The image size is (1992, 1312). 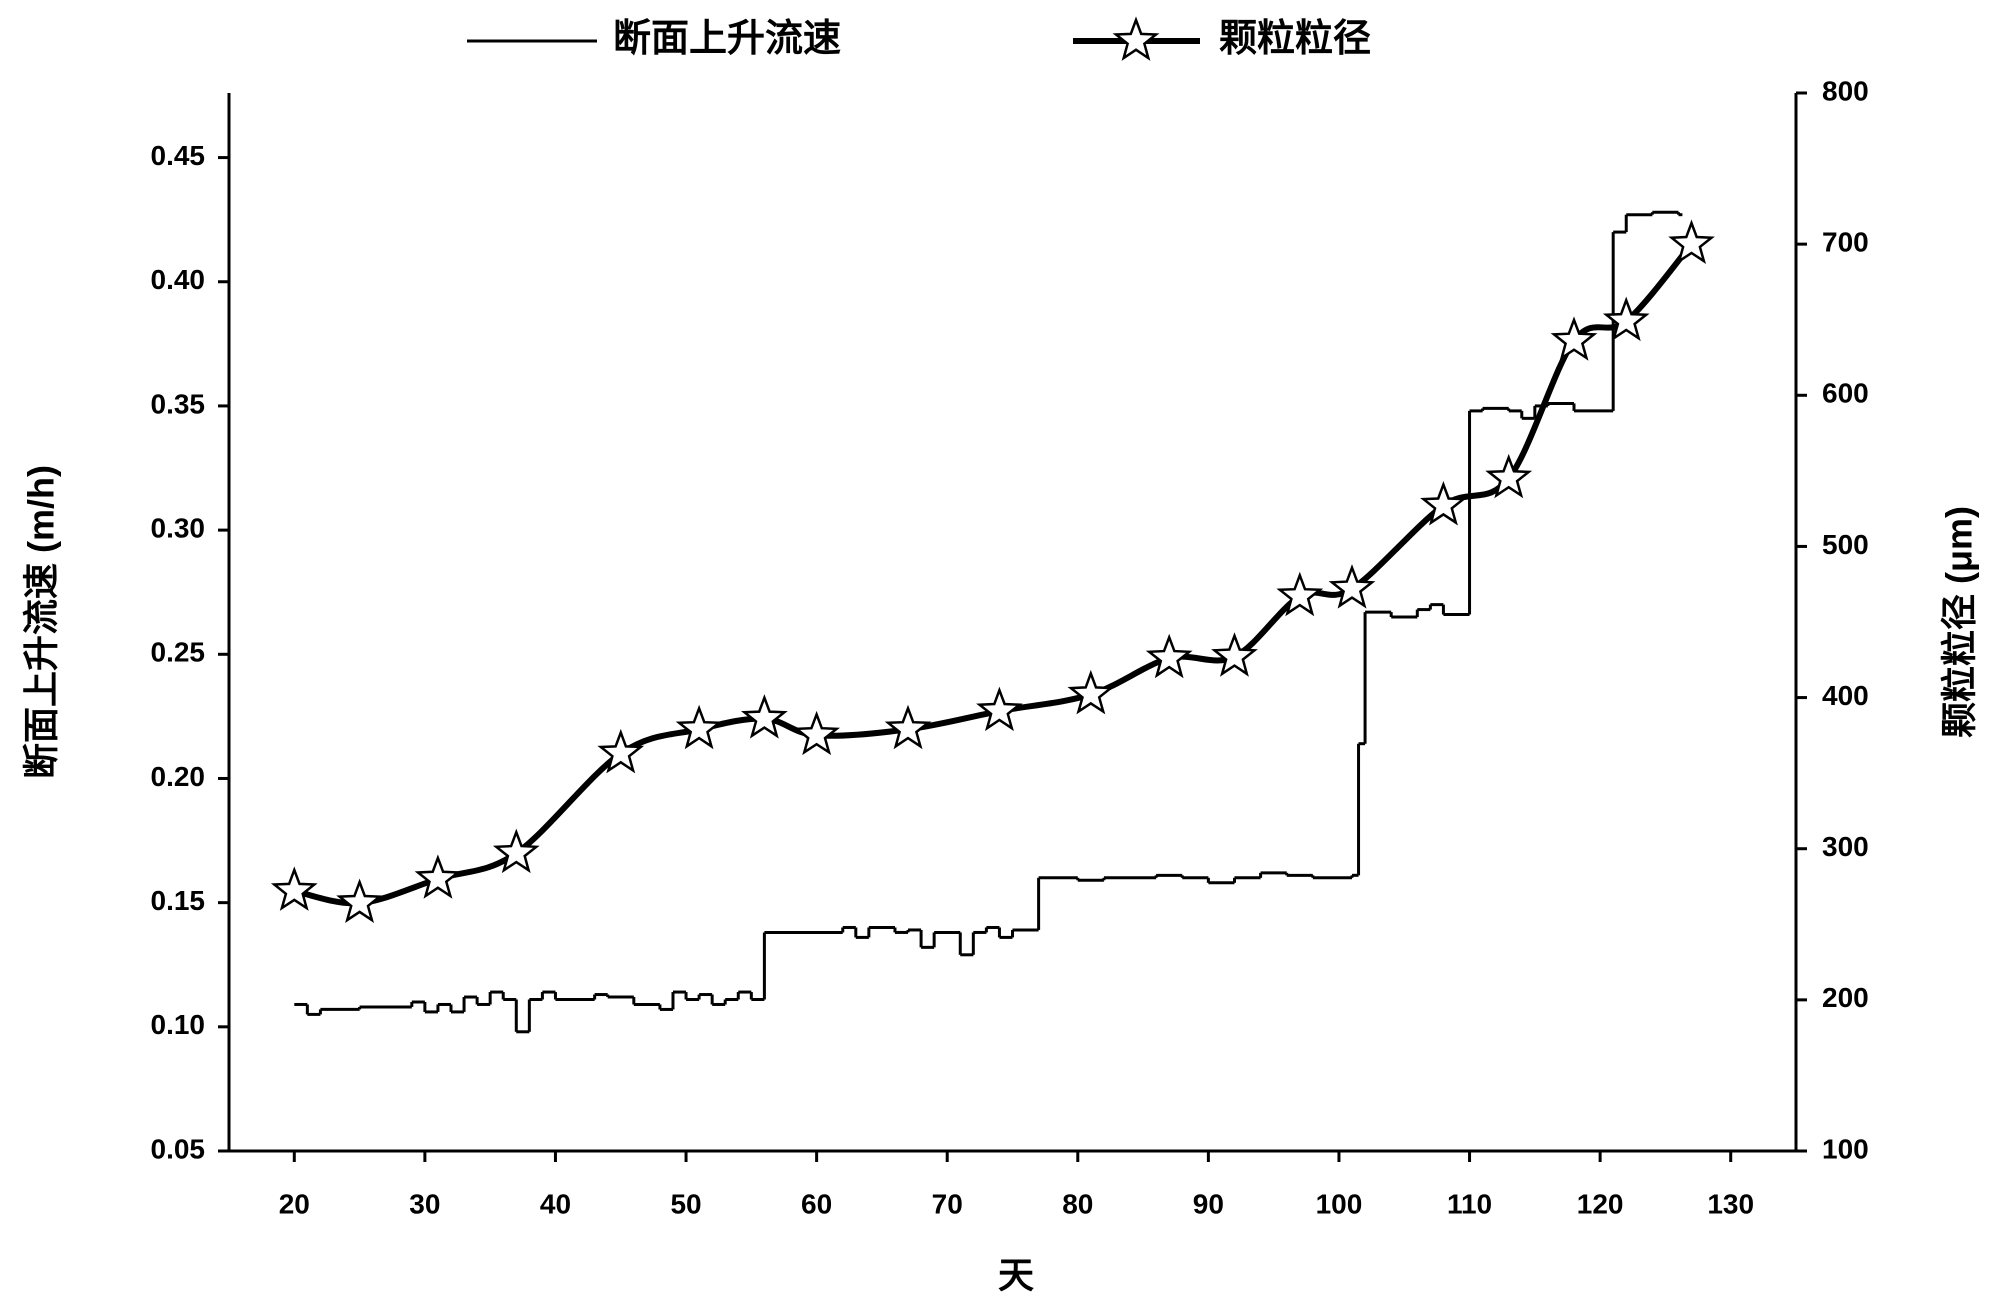 I want to click on y2-tick-label: 500, so click(x=1845, y=544).